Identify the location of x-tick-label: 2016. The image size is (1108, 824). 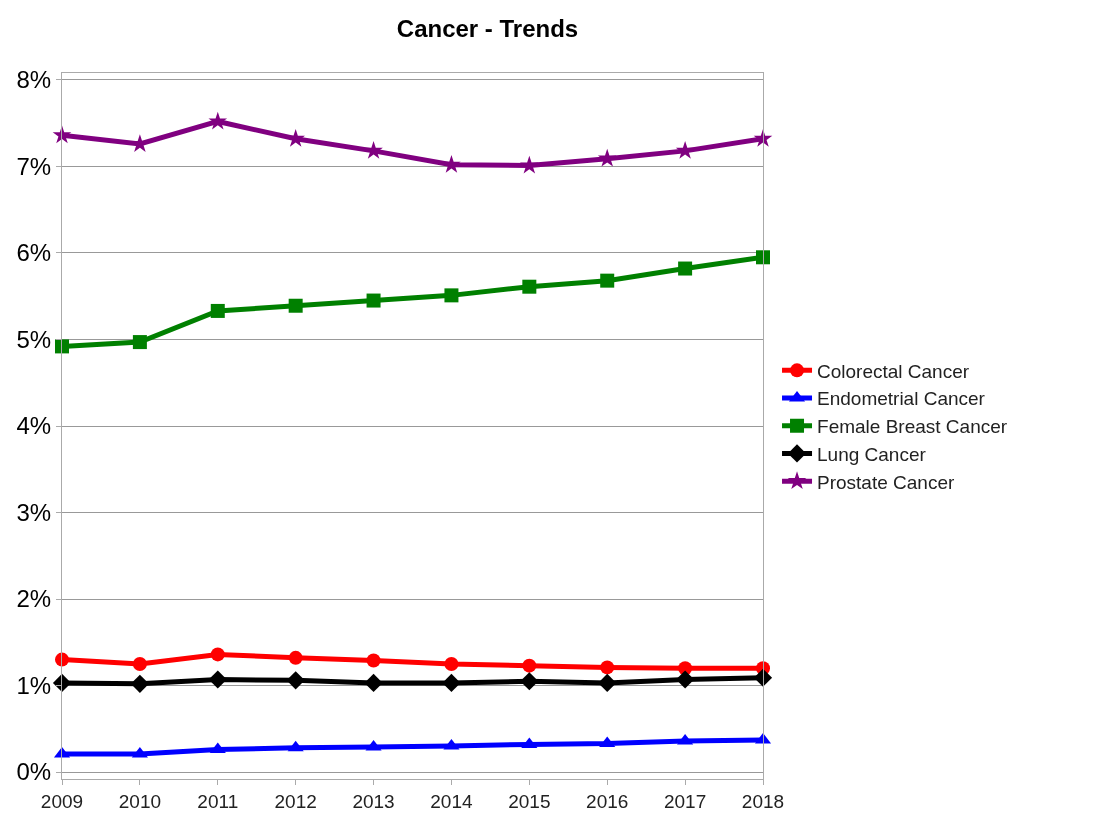
(607, 801).